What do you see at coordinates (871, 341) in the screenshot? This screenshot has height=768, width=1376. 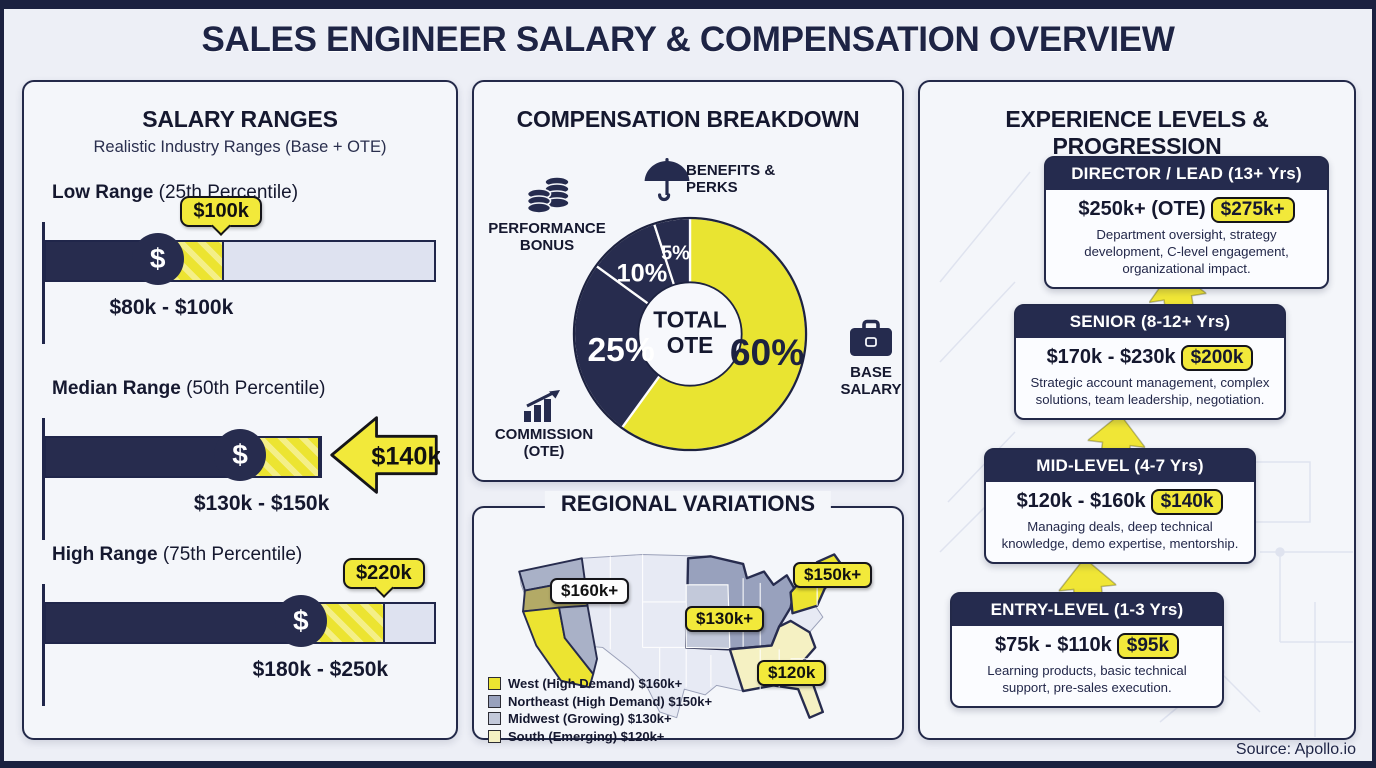 I see `briefcase-icon` at bounding box center [871, 341].